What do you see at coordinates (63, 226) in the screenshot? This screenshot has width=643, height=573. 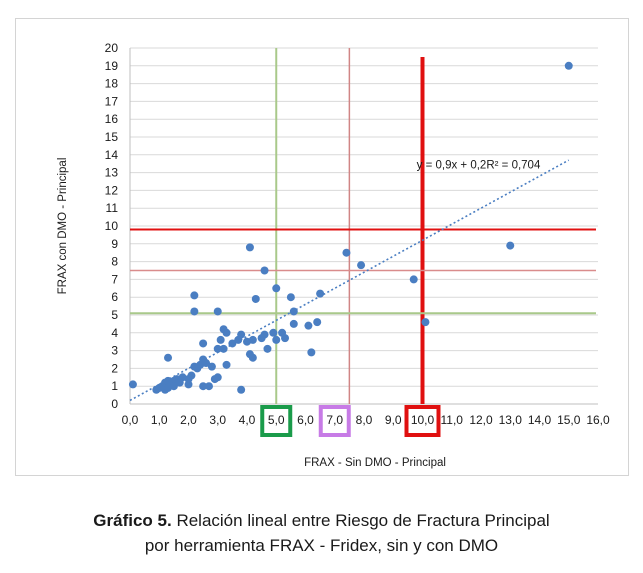 I see `y-axis-title: FRAX con DMO - Principal` at bounding box center [63, 226].